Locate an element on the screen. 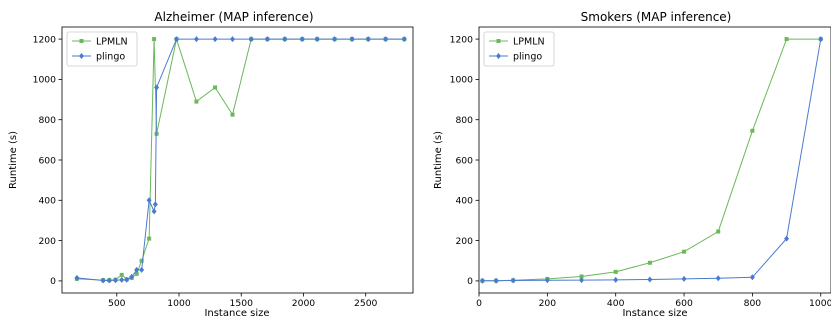 Image resolution: width=831 pixels, height=322 pixels. chart-title: Smokers (MAP inference) is located at coordinates (656, 17).